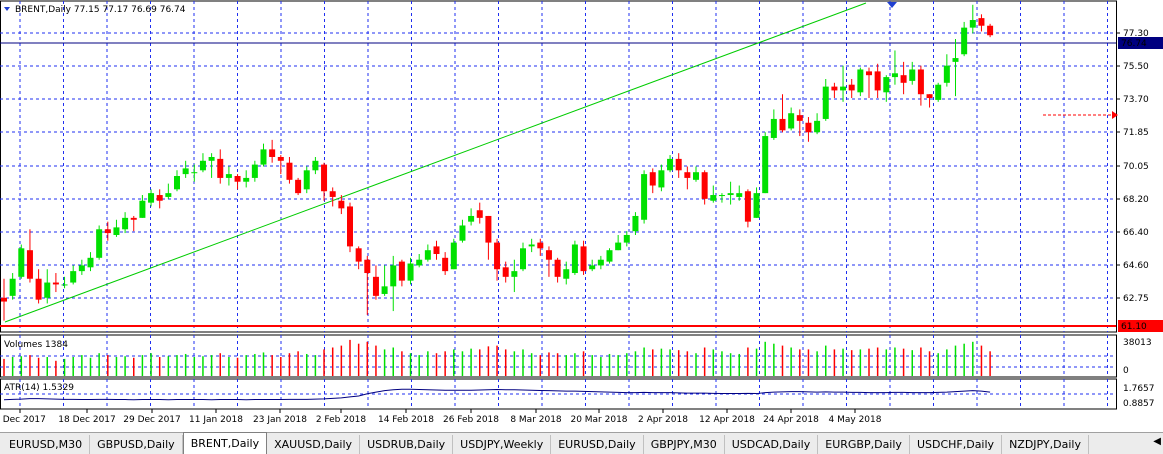 The height and width of the screenshot is (454, 1163). I want to click on symbol-header: BRENT,Daily 77.15 77.17 76.69 76.74, so click(100, 10).